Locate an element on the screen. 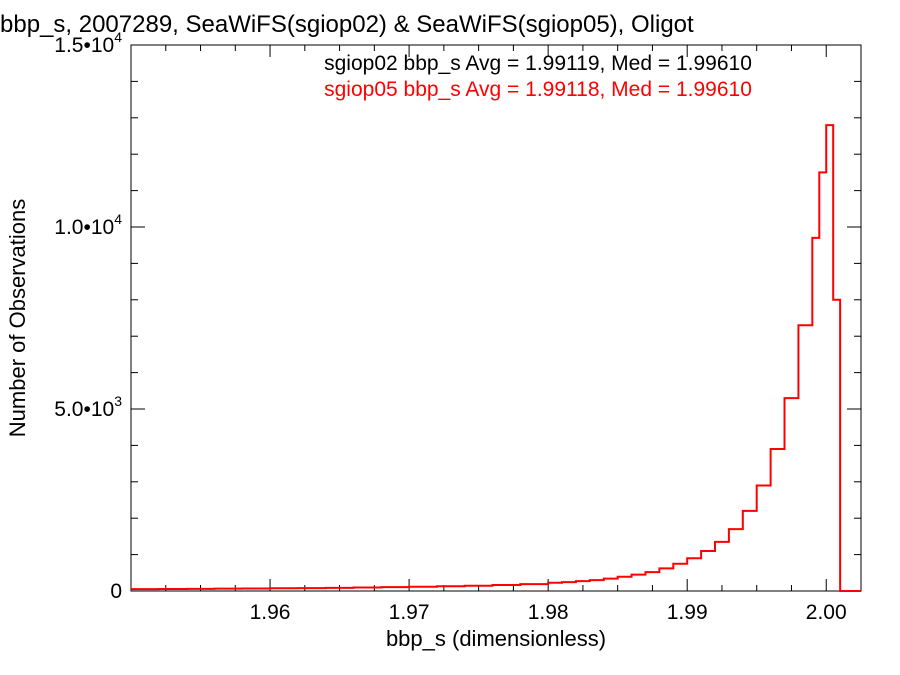  y-tick-label: 1.5•104 is located at coordinates (88, 43).